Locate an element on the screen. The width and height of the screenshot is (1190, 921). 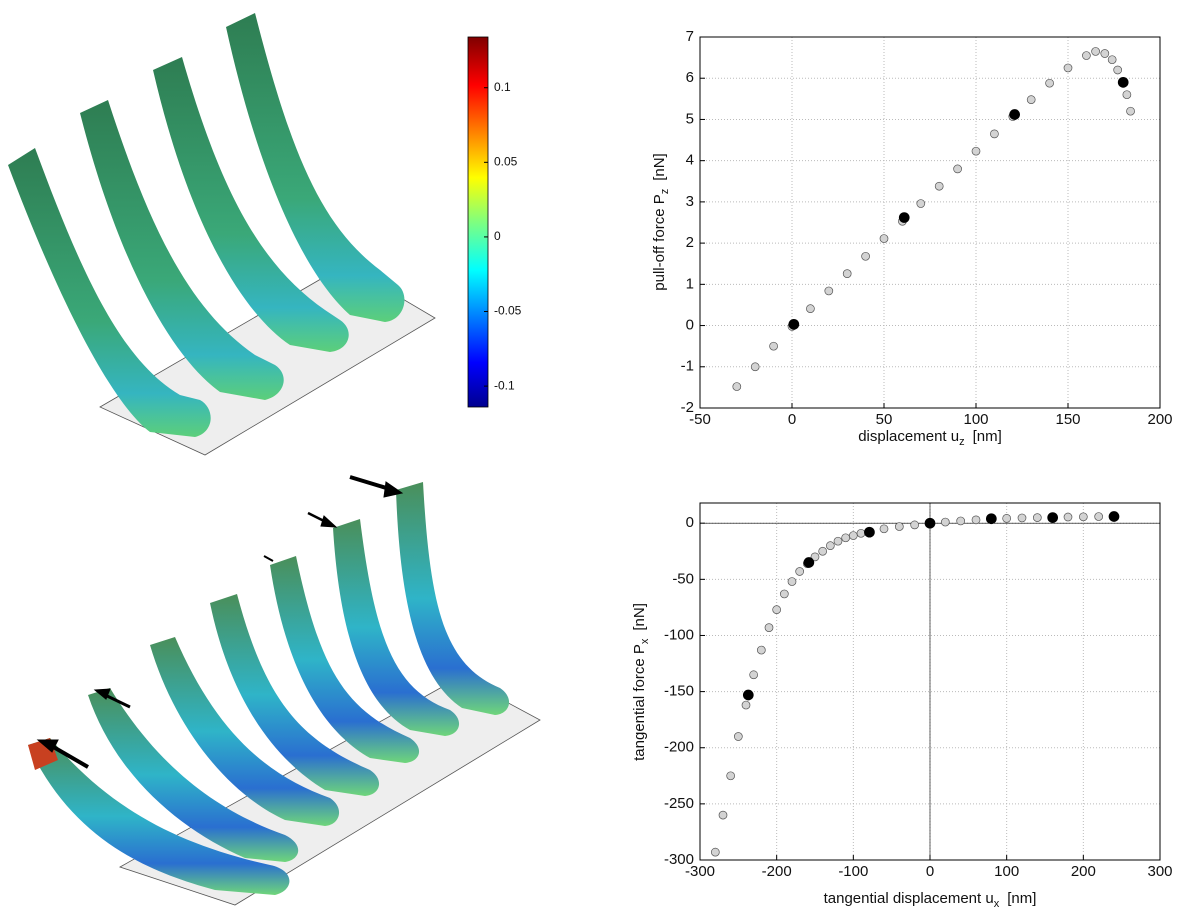
y-tick-label: -50 is located at coordinates (683, 578).